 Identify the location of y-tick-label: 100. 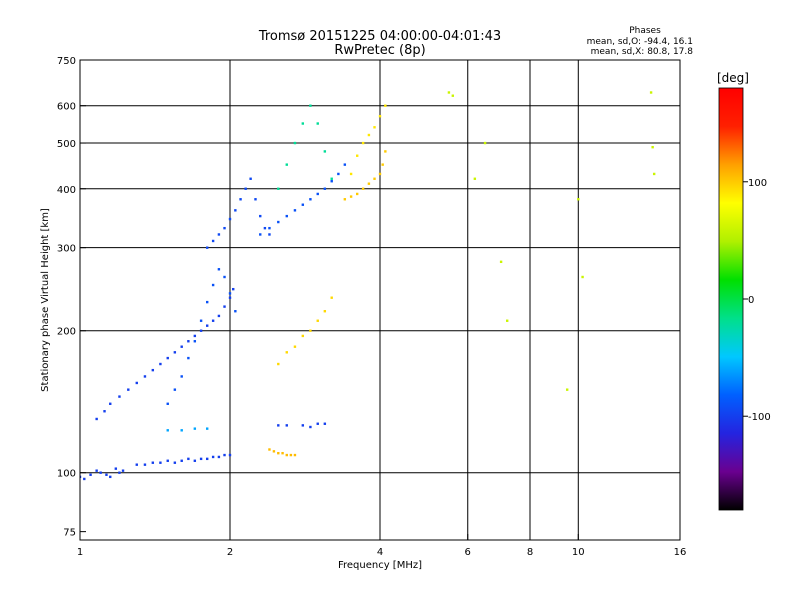
(66, 474).